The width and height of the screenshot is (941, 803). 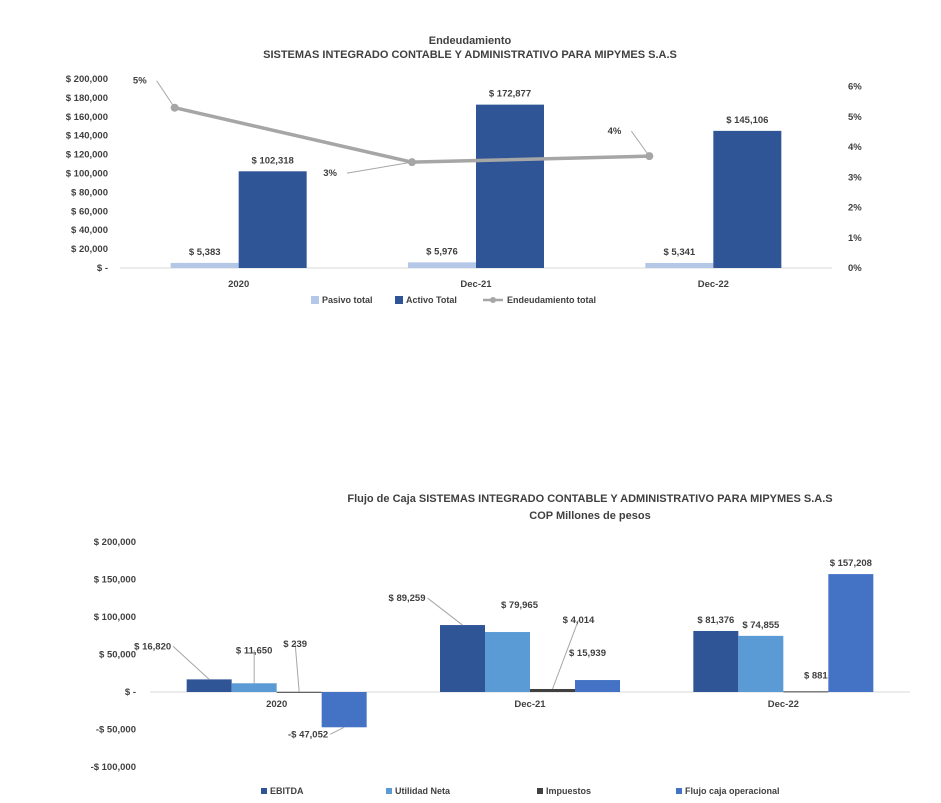 What do you see at coordinates (855, 177) in the screenshot?
I see `y2-tick-label: 3%` at bounding box center [855, 177].